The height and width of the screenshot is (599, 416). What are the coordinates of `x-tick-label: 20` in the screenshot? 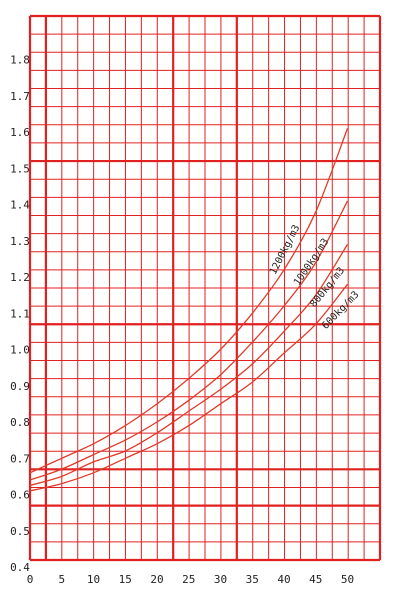 It's located at (156, 579).